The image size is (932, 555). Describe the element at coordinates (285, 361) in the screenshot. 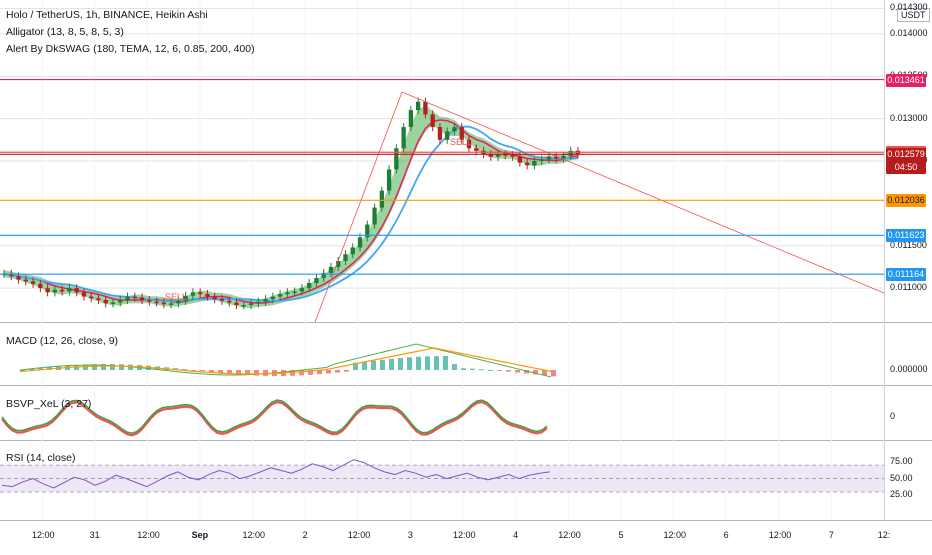

I see `signal-line` at that location.